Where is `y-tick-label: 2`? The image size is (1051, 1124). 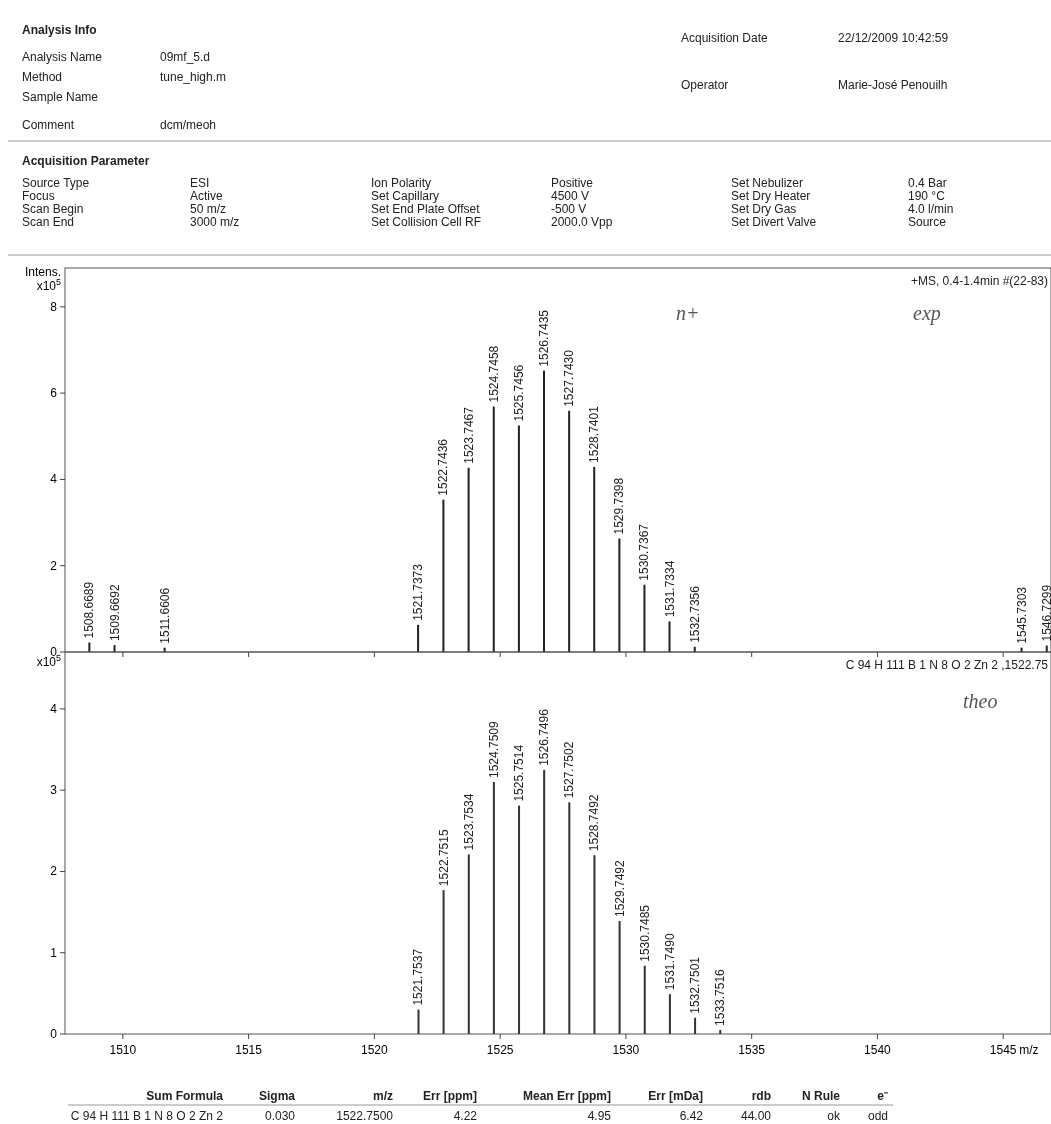
y-tick-label: 2 is located at coordinates (54, 565).